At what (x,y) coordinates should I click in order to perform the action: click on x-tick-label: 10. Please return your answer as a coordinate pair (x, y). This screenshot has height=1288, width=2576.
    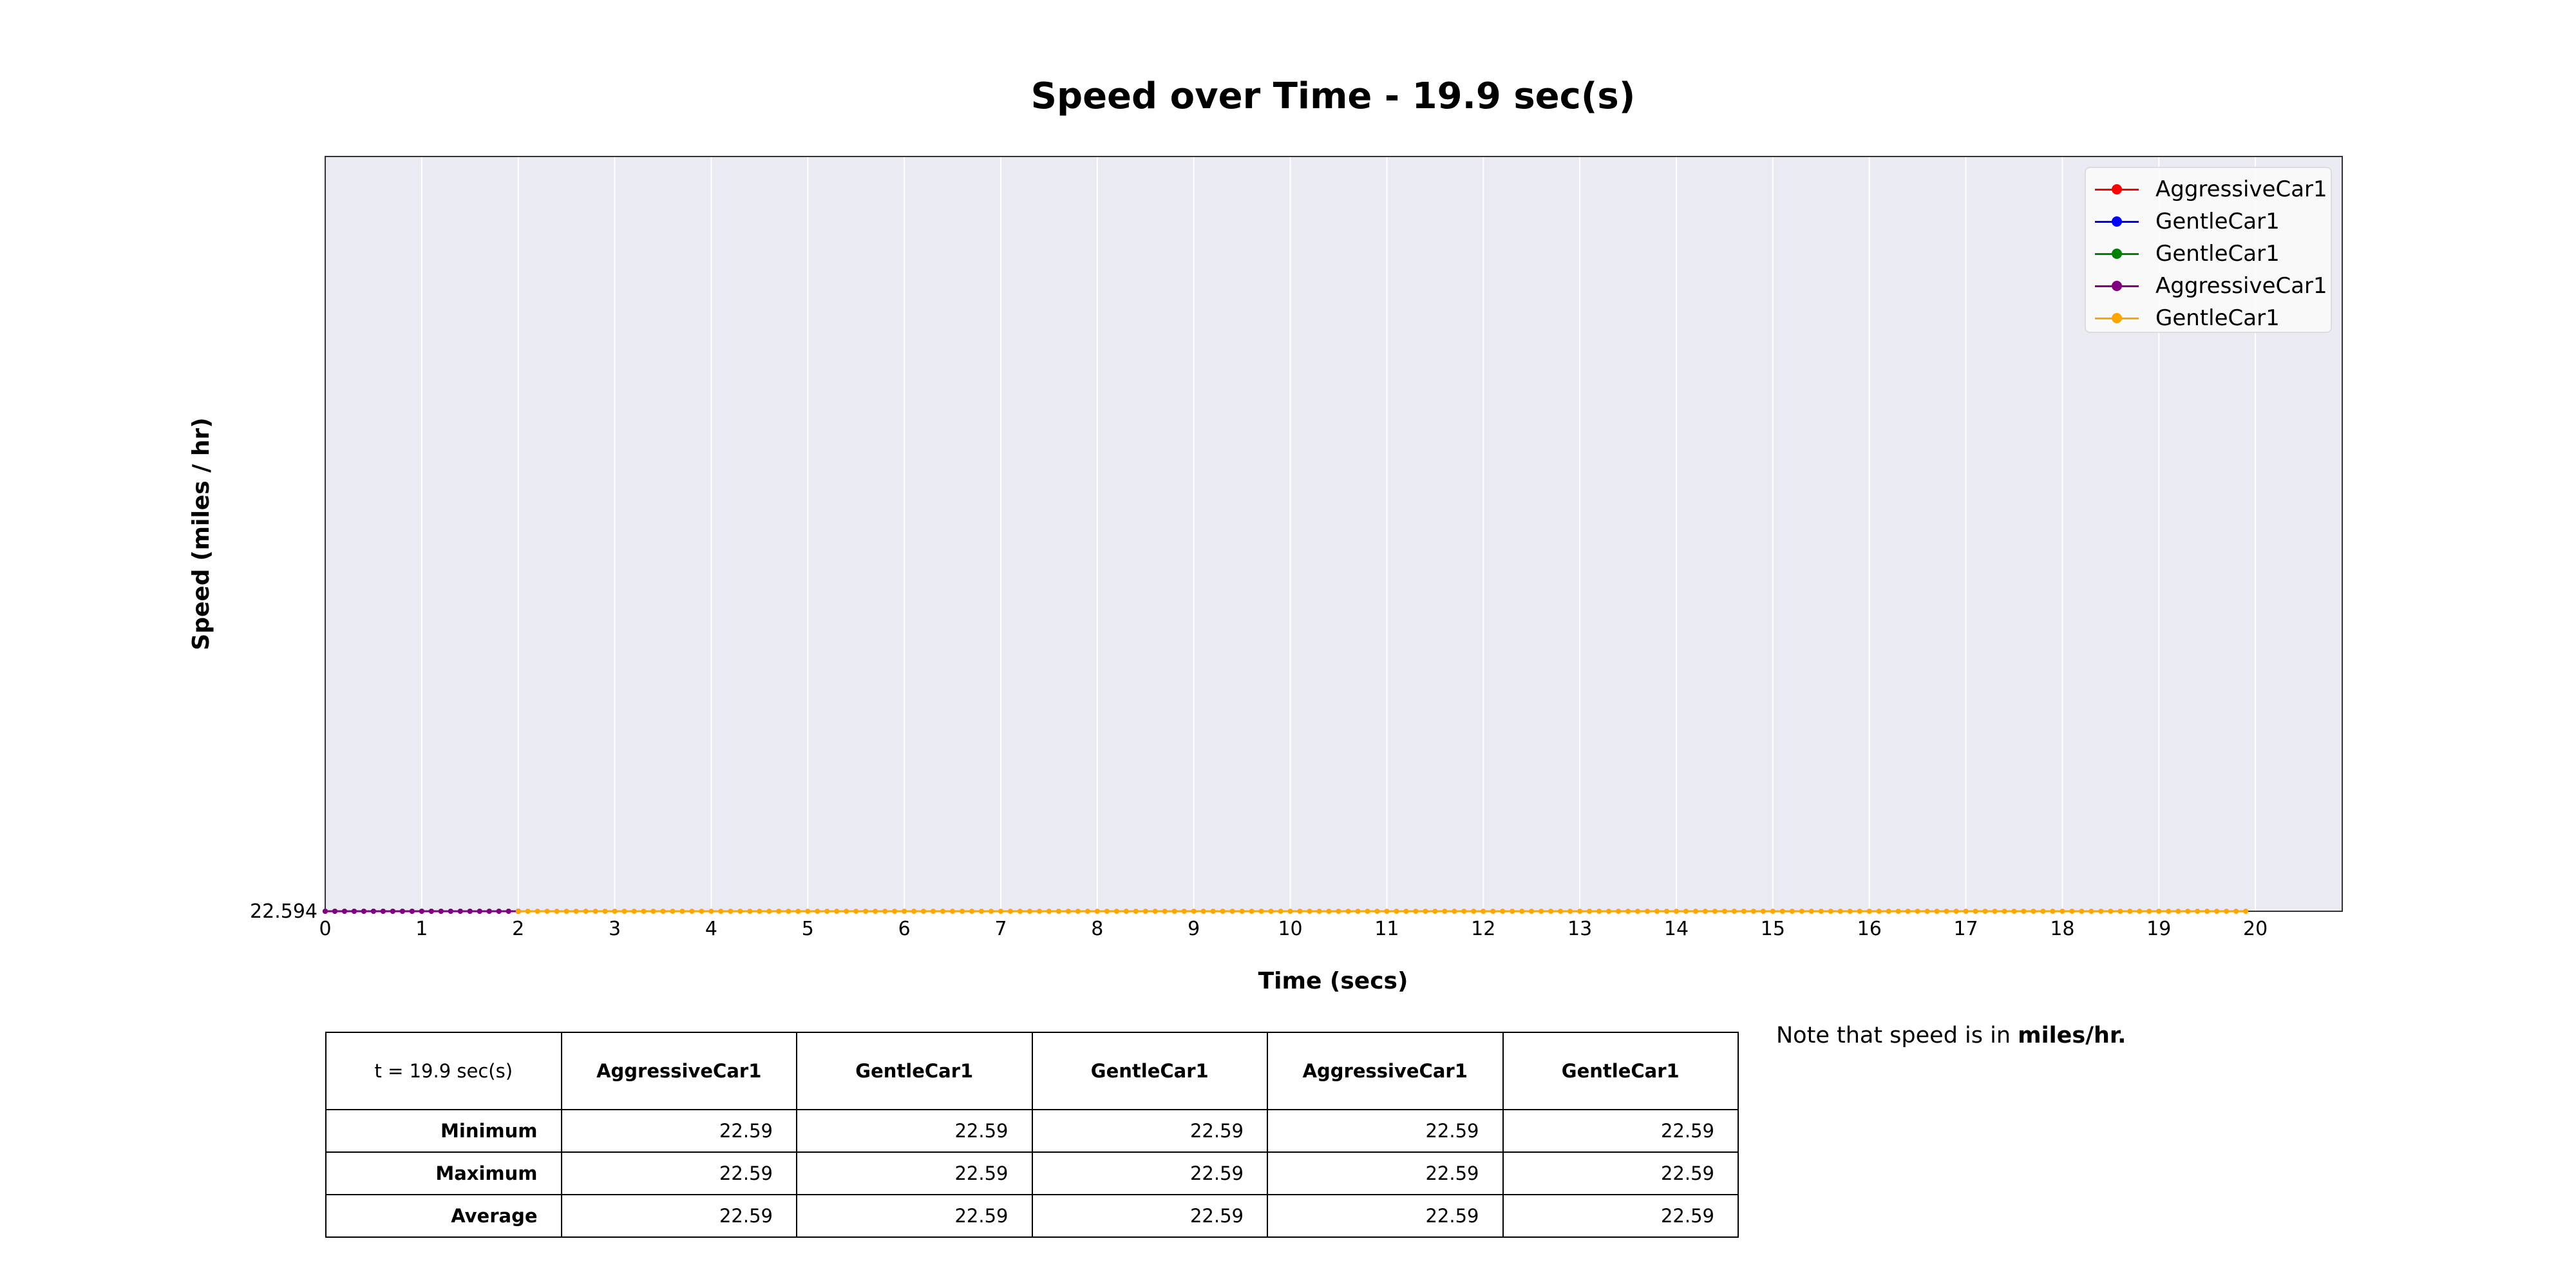
    Looking at the image, I should click on (1290, 929).